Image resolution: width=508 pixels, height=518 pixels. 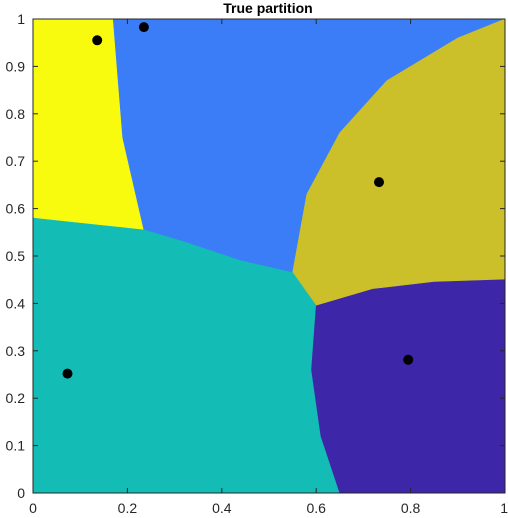 I want to click on x-tick-label: 0.4, so click(x=222, y=508).